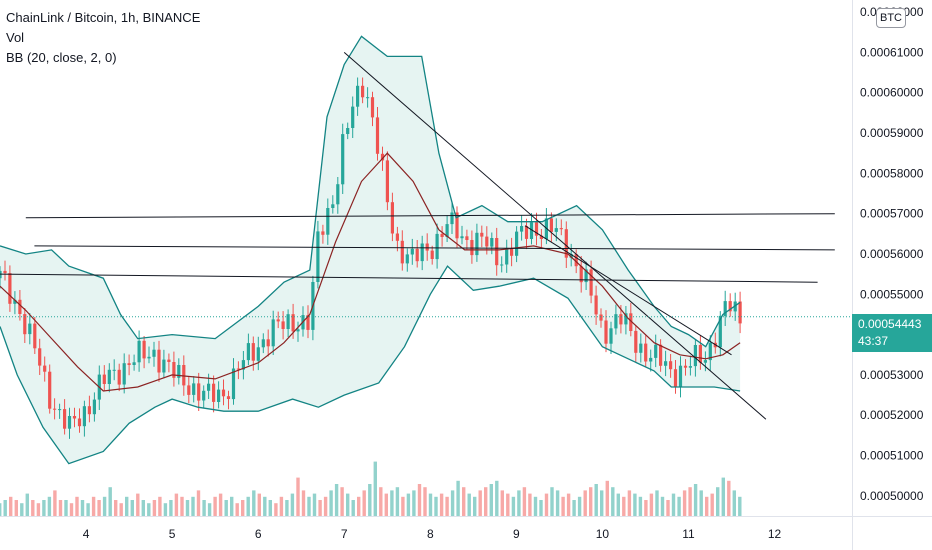 The height and width of the screenshot is (550, 932). Describe the element at coordinates (892, 173) in the screenshot. I see `price-tick-label: 0.00058000` at that location.